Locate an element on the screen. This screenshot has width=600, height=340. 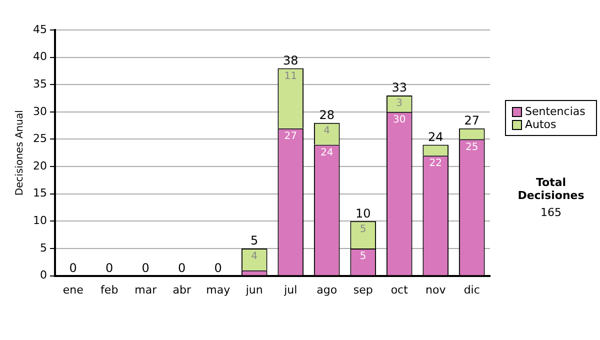
total-label: 28 is located at coordinates (327, 115).